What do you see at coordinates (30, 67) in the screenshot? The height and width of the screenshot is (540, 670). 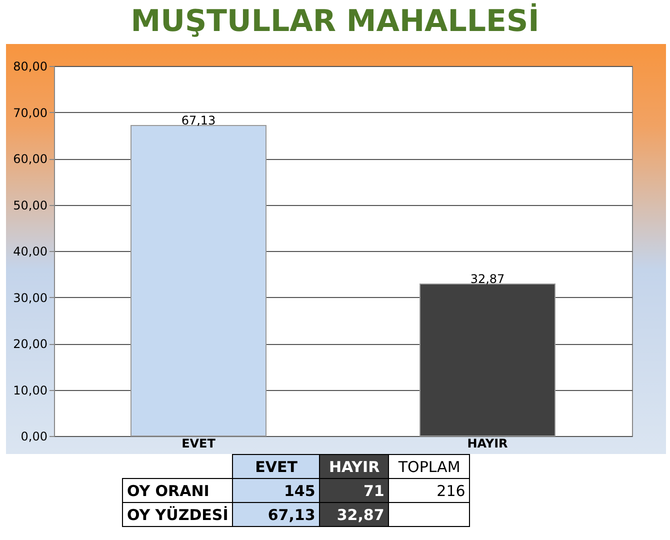 I see `y-tick-label: 80,00` at bounding box center [30, 67].